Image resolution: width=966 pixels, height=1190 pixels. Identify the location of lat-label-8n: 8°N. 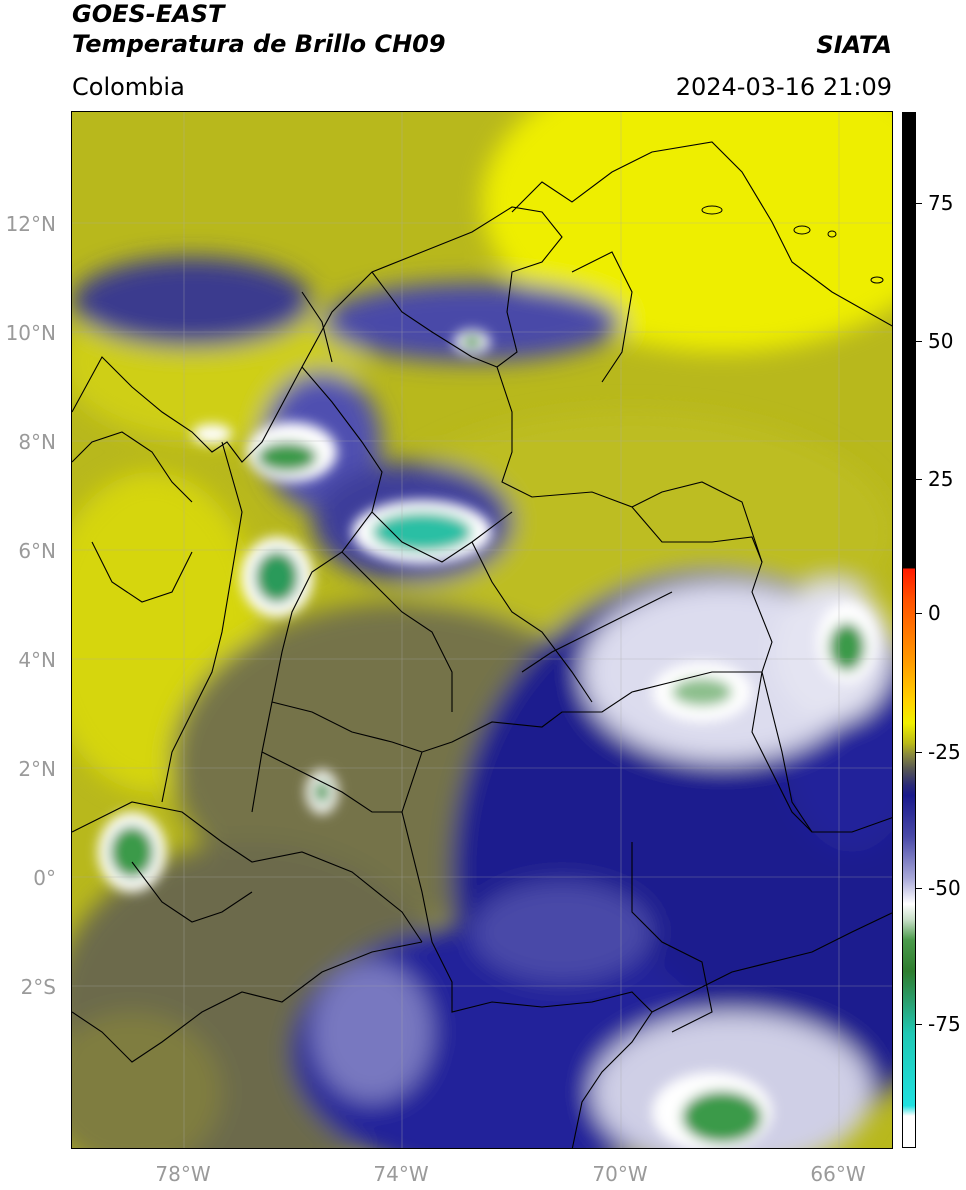
(37, 442).